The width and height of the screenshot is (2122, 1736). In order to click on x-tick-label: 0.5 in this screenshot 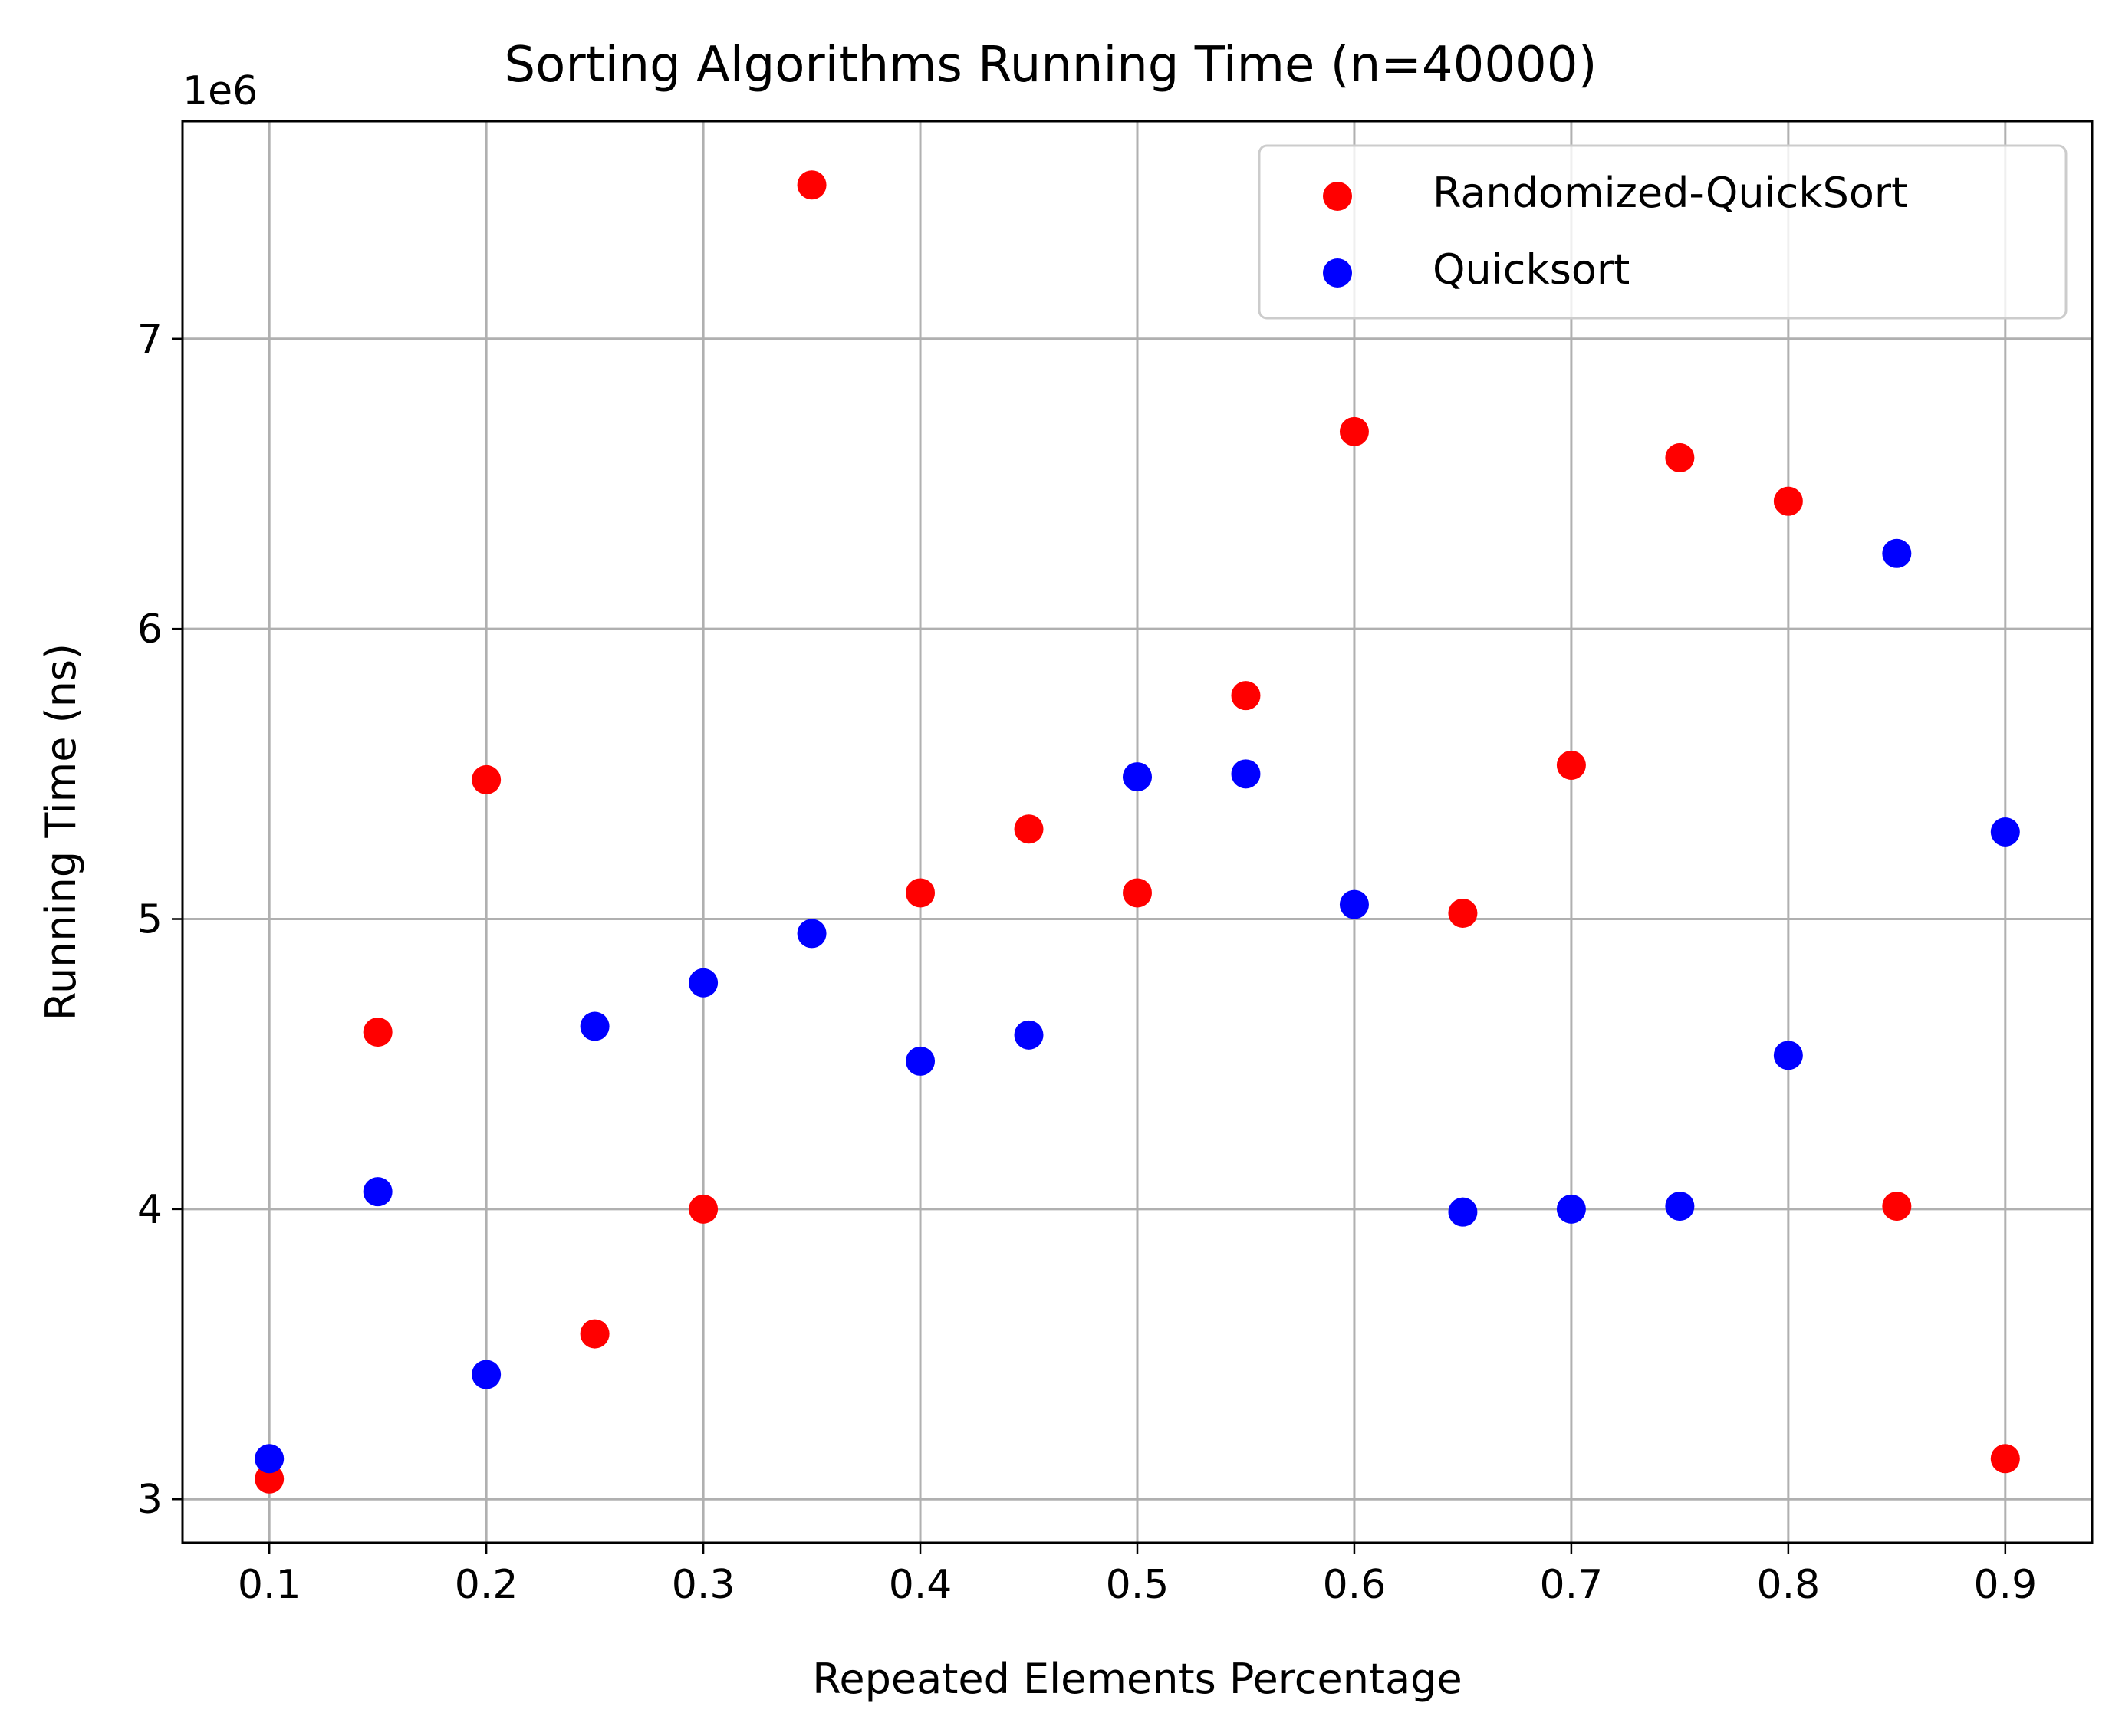, I will do `click(1138, 1585)`.